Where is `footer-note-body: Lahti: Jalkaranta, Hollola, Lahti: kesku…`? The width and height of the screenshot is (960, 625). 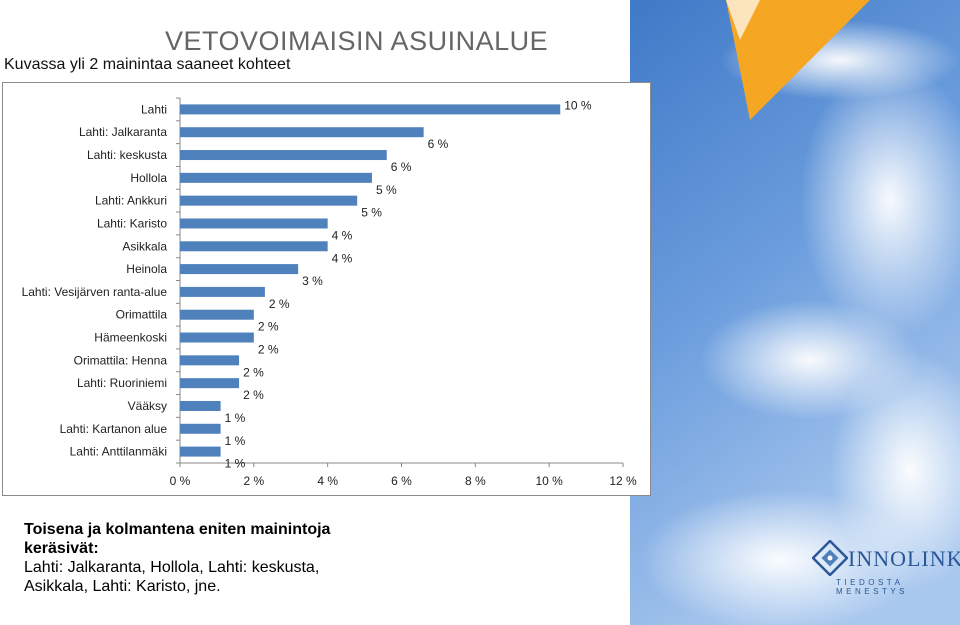 footer-note-body: Lahti: Jalkaranta, Hollola, Lahti: kesku… is located at coordinates (172, 577).